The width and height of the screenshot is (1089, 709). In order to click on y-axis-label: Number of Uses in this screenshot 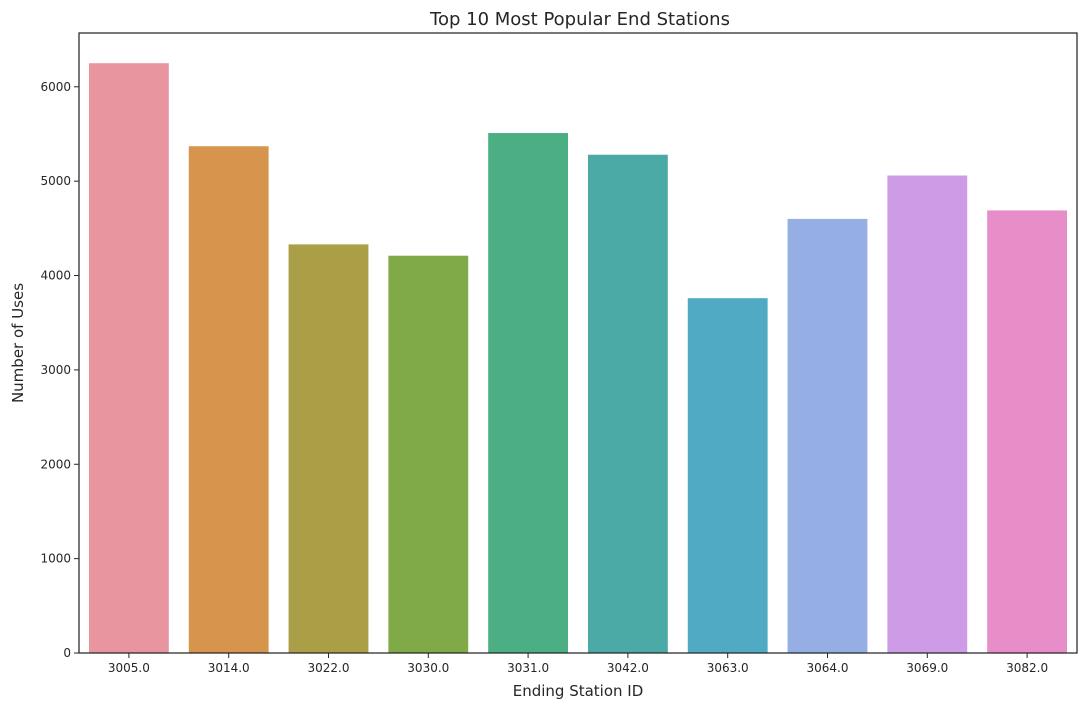, I will do `click(18, 343)`.